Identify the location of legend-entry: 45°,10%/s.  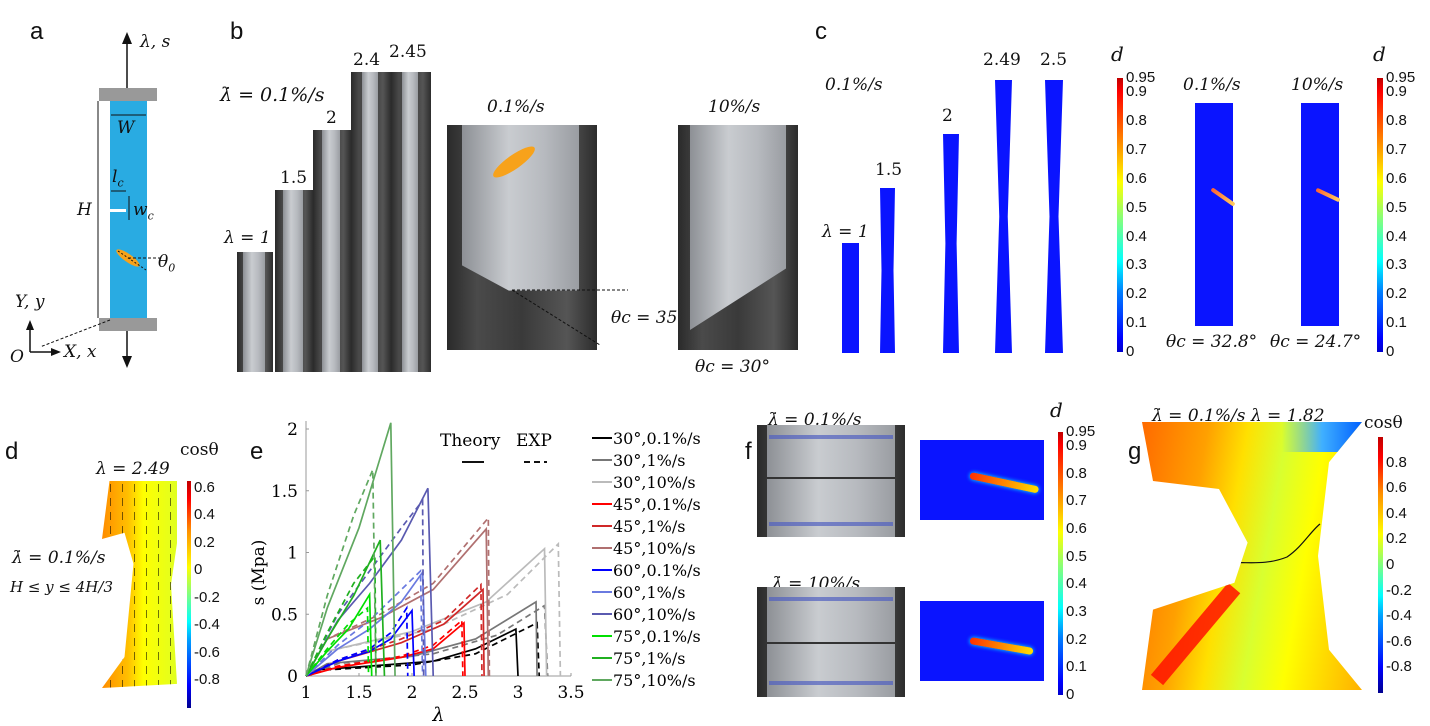
(654, 548).